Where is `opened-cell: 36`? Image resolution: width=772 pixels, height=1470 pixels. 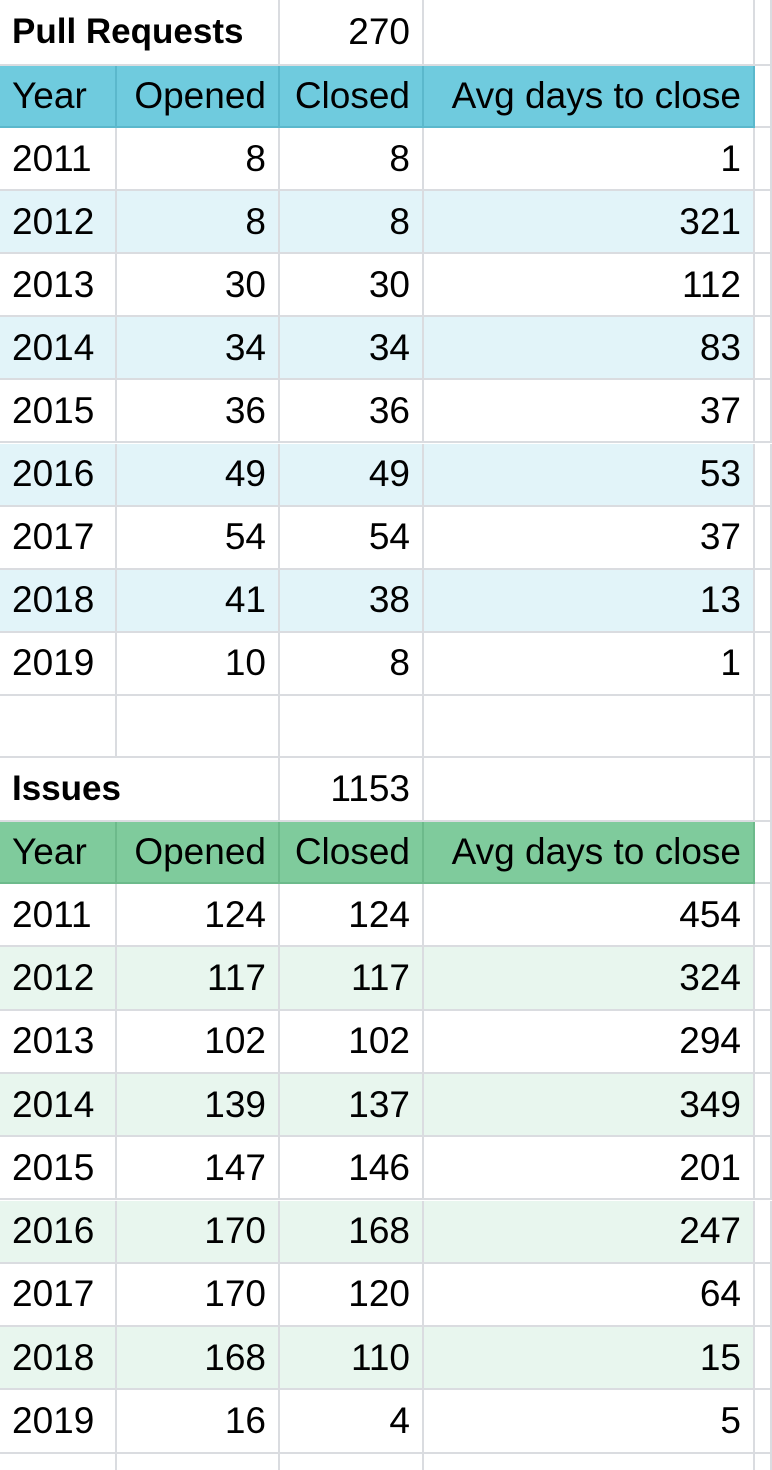 opened-cell: 36 is located at coordinates (198, 412).